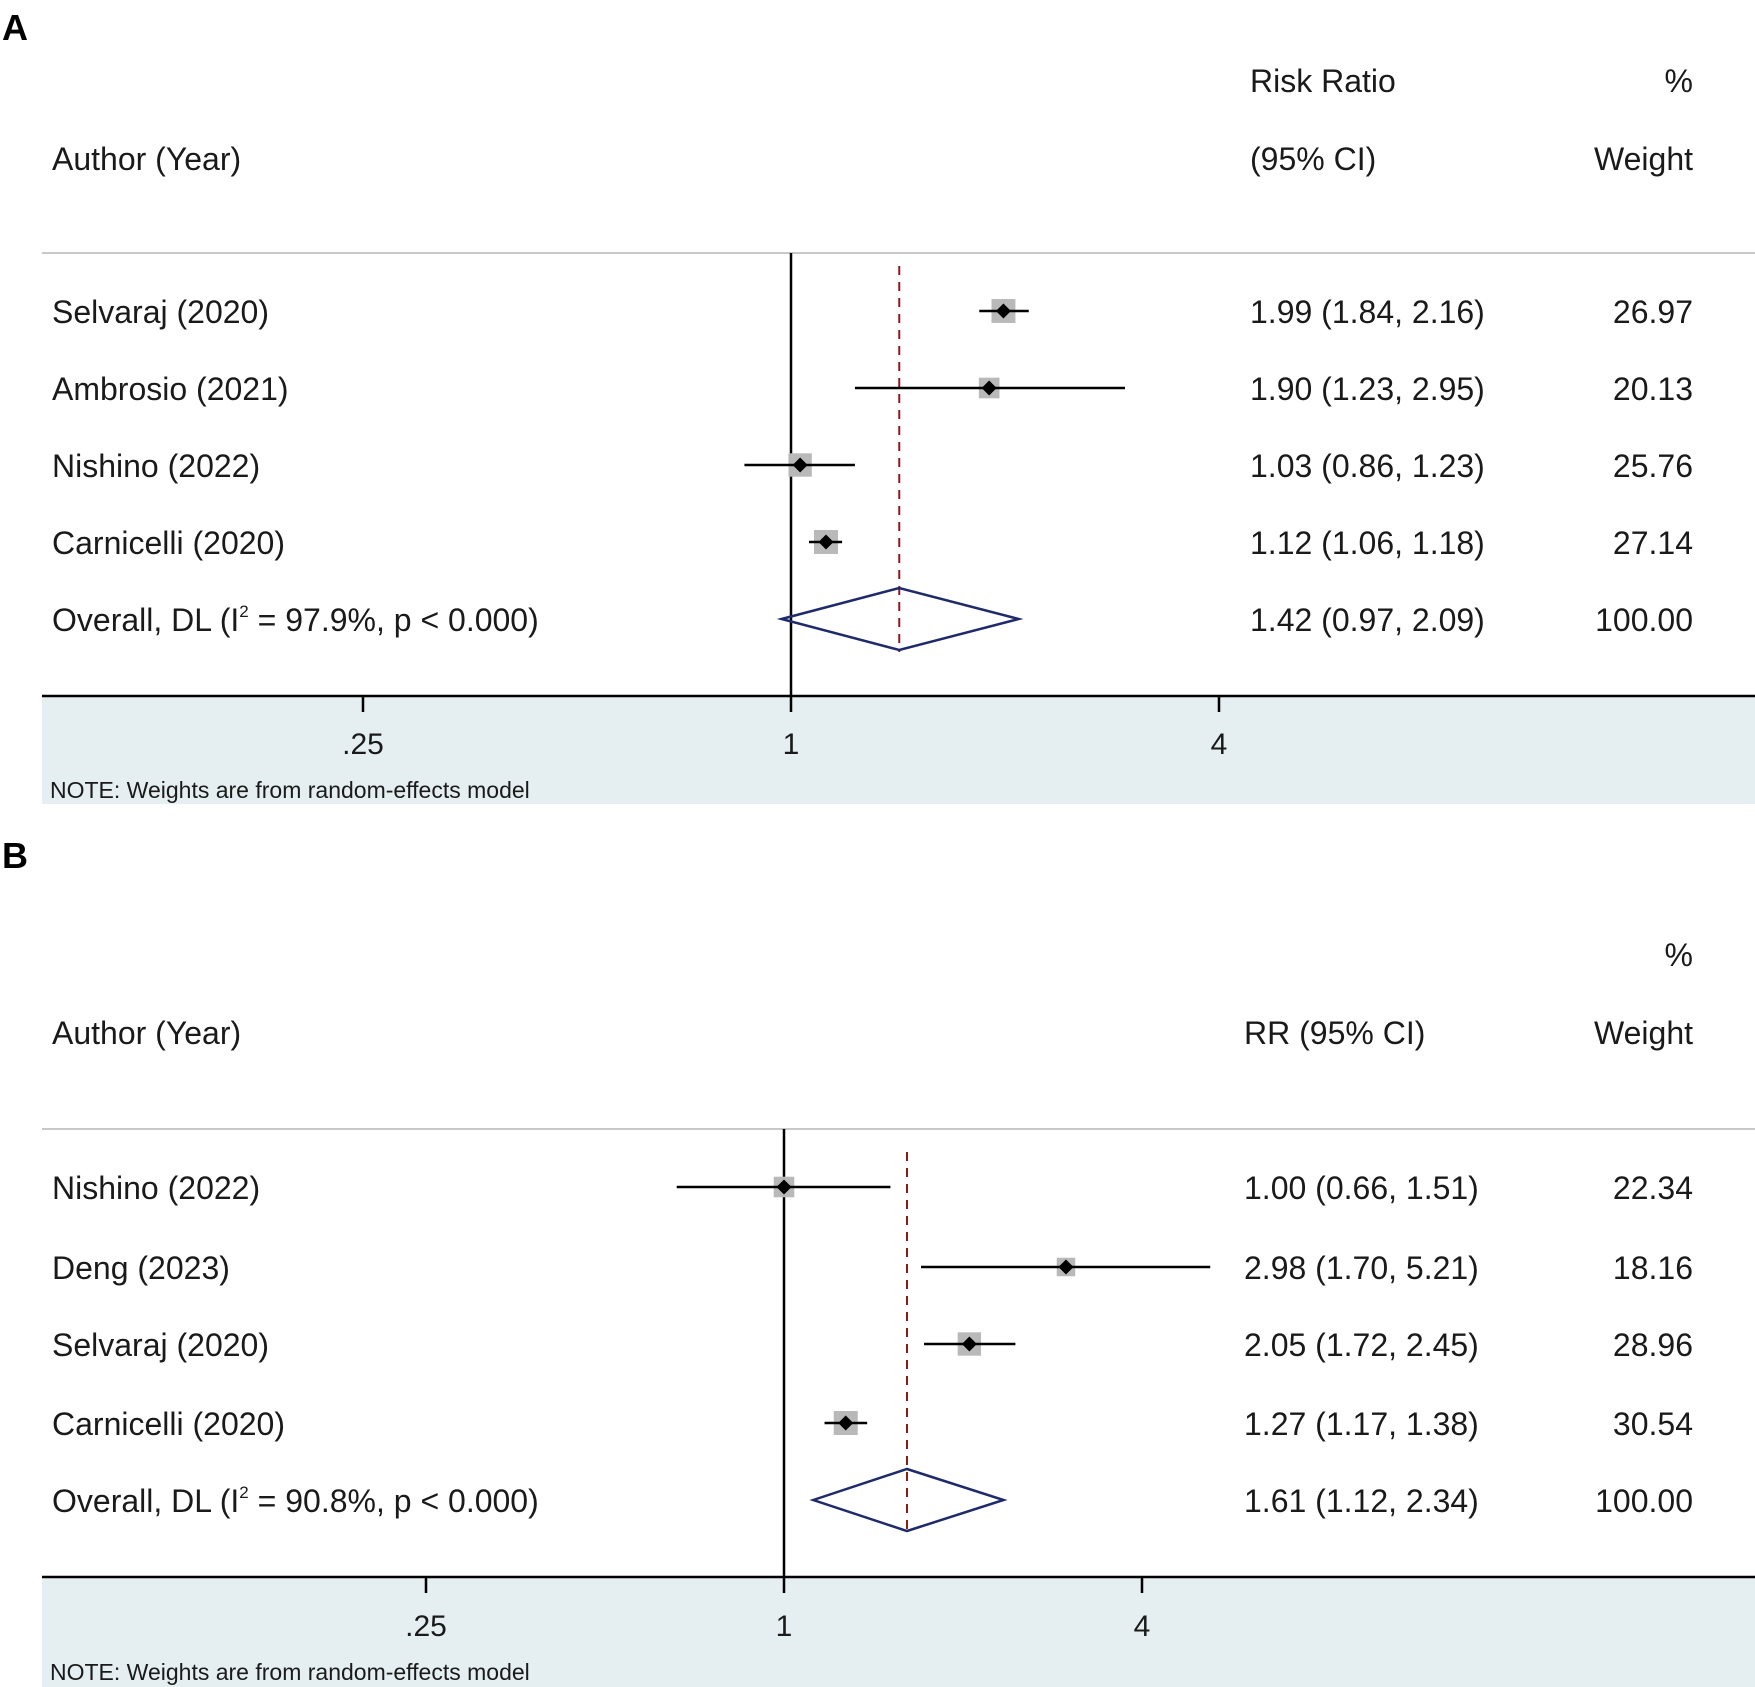  Describe the element at coordinates (1367, 389) in the screenshot. I see `study-ci-text: 1.90 (1.23, 2.95)` at that location.